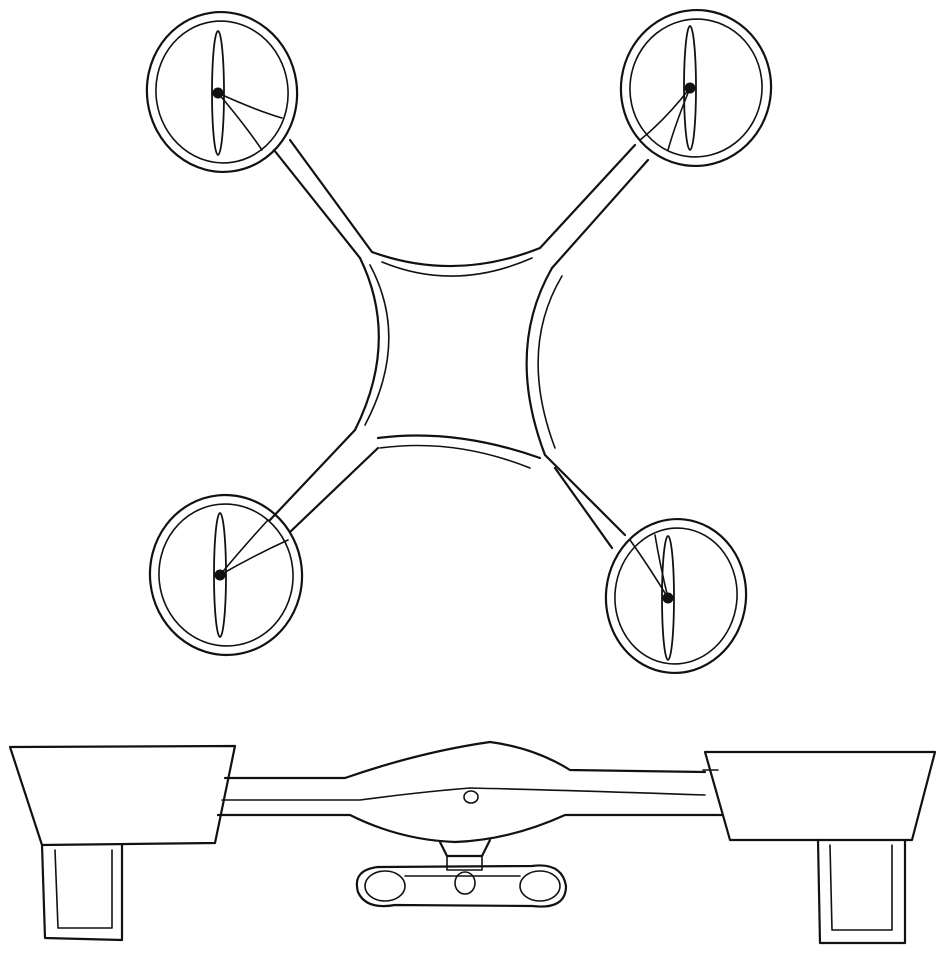 The height and width of the screenshot is (978, 948). I want to click on landing-leg-right, so click(861, 891).